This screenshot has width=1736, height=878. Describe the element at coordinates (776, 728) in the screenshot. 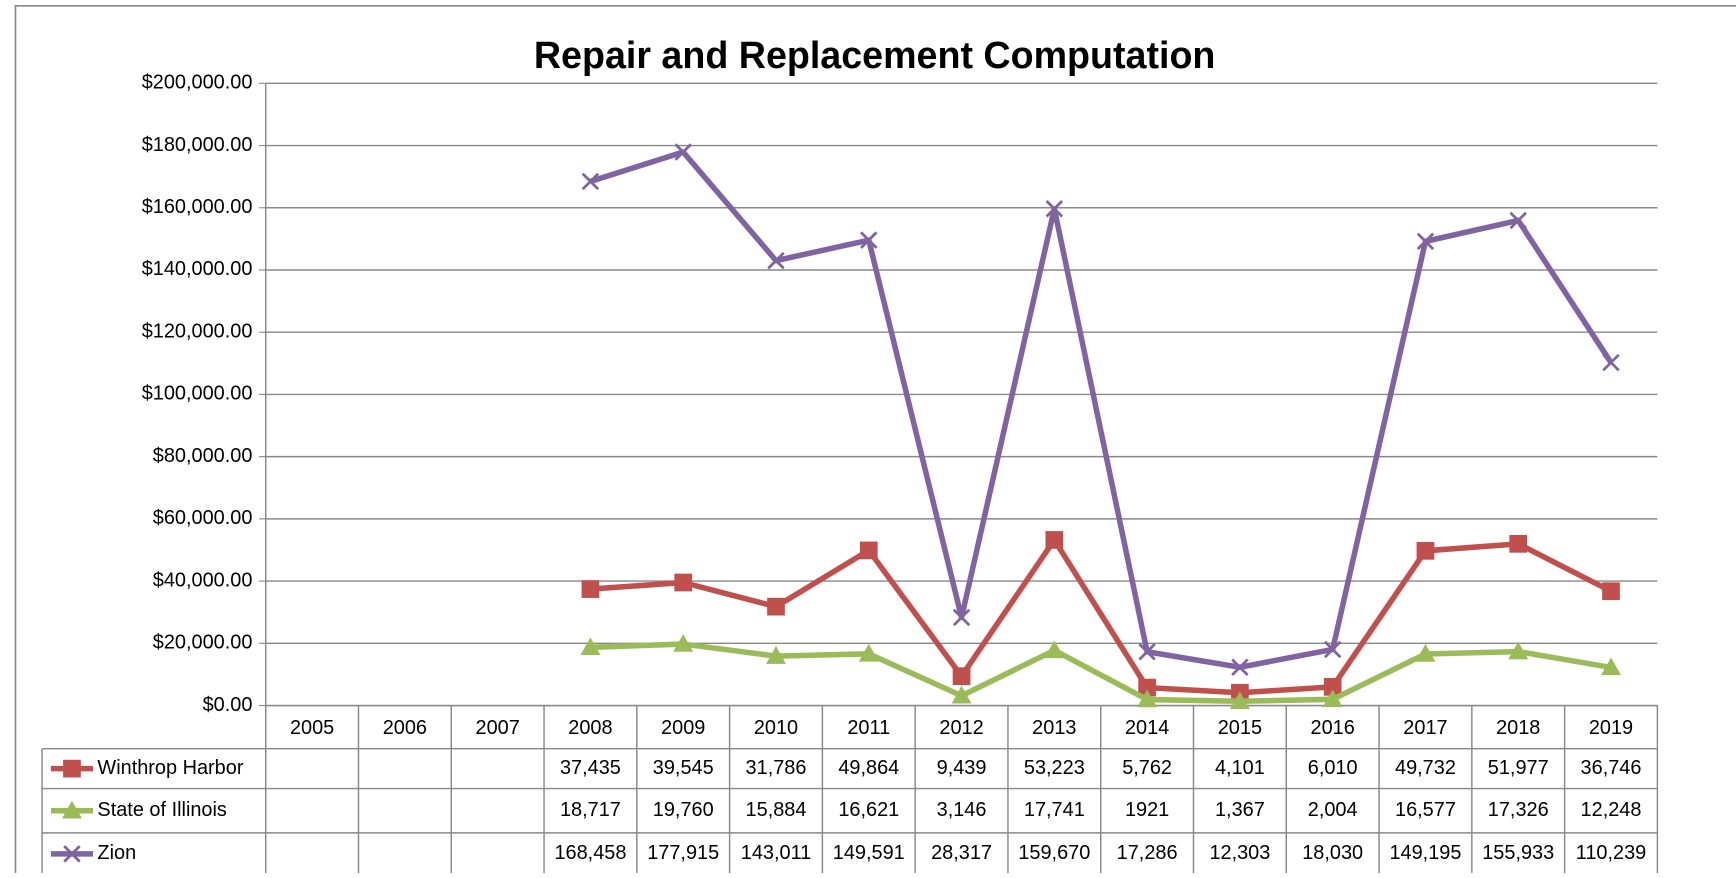

I see `x-tick-label: 2010` at that location.